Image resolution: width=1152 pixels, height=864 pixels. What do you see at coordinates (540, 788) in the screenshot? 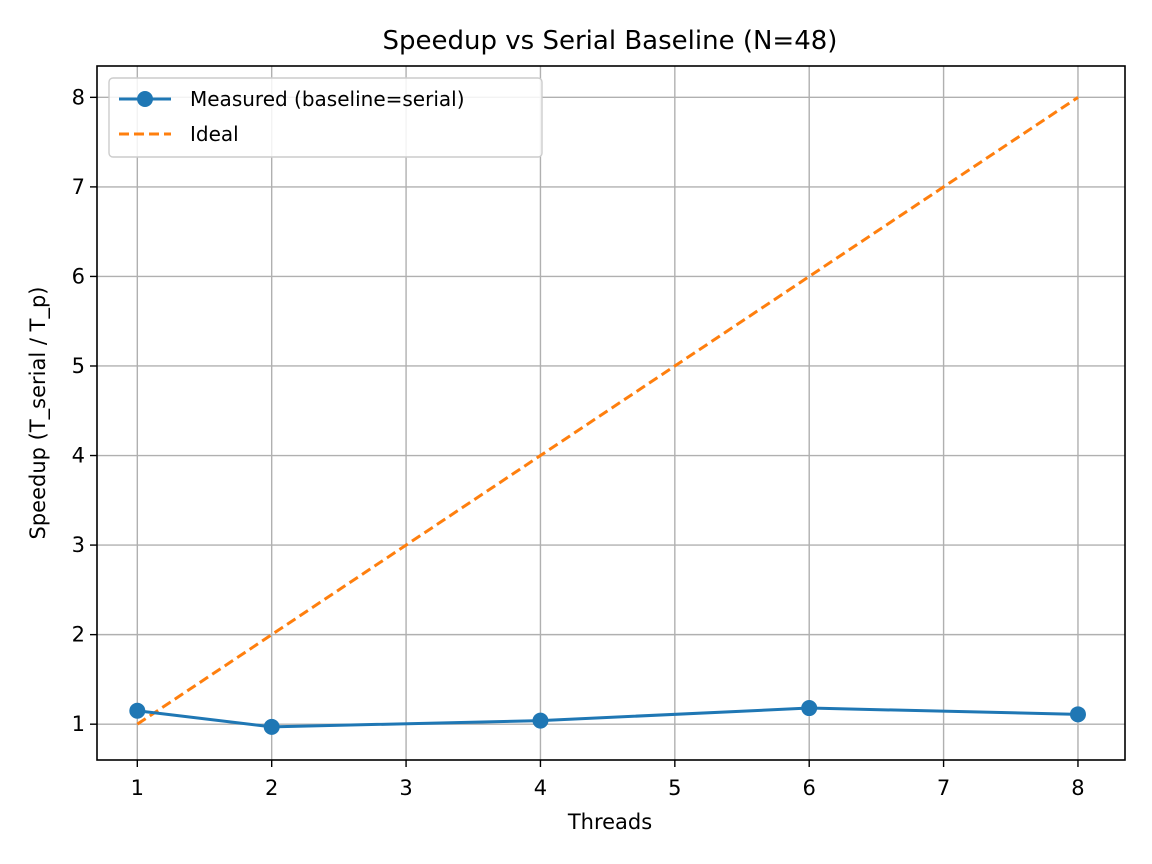
I see `x-tick-label: 4` at bounding box center [540, 788].